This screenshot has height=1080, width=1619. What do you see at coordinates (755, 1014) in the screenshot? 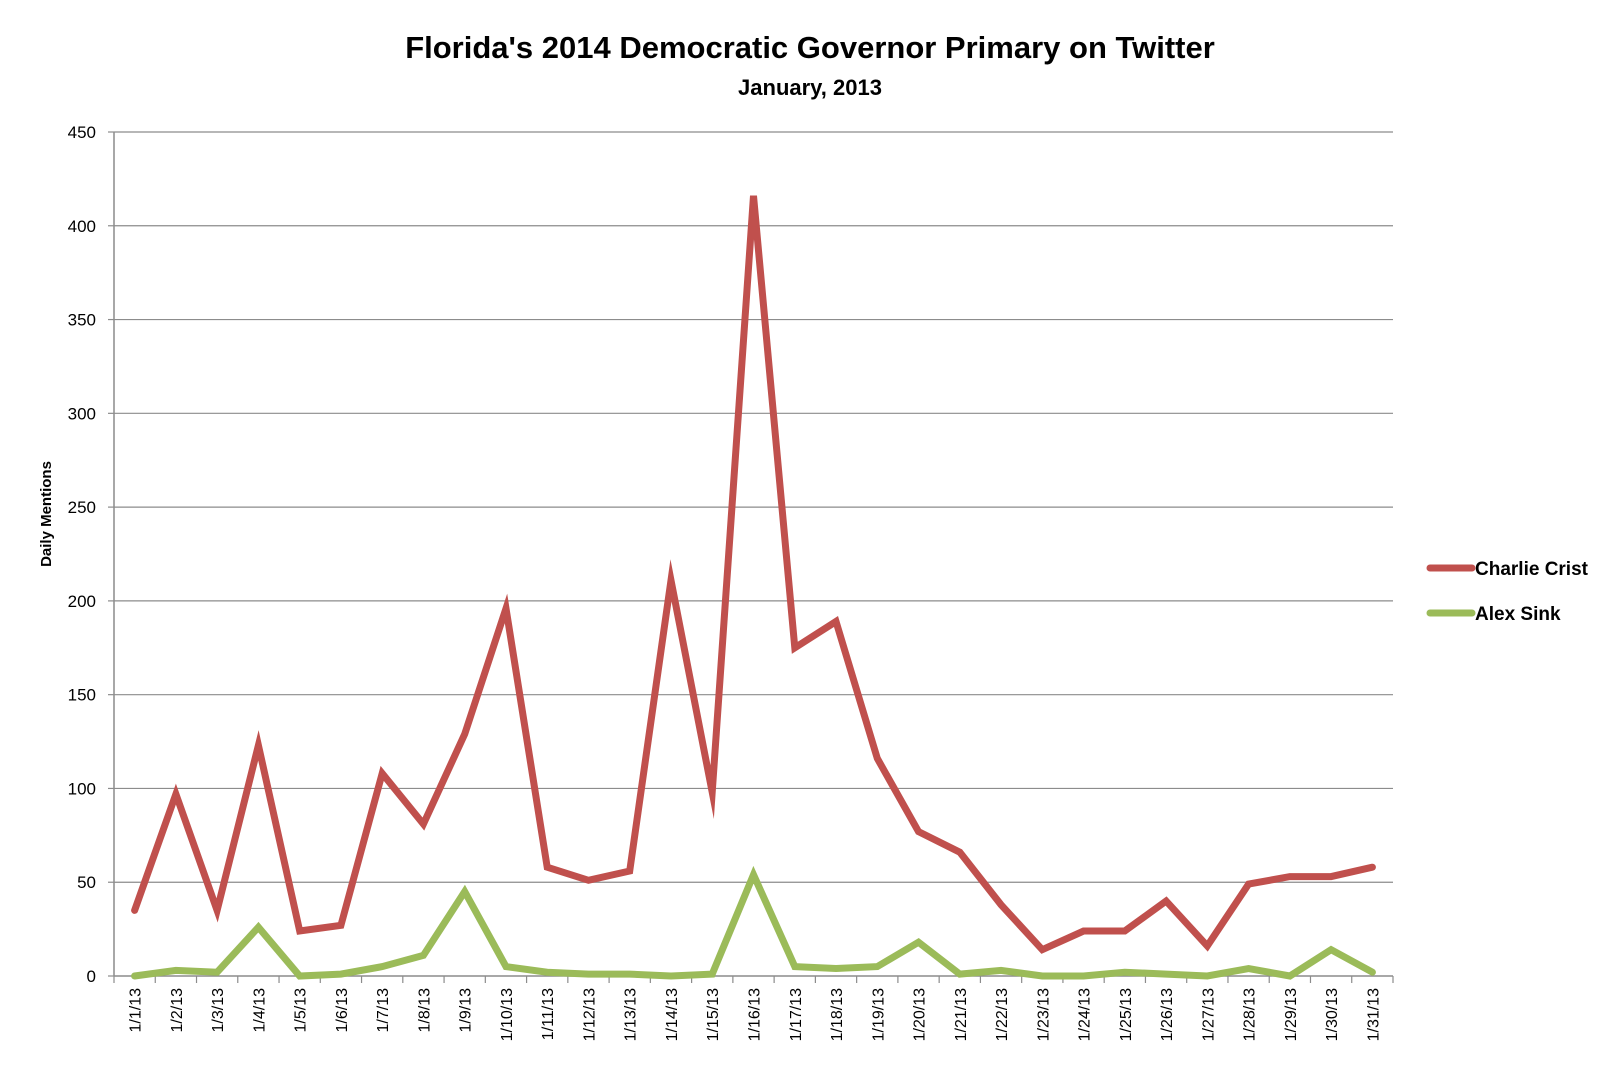
I see `x-tick-label: 1/16/13` at bounding box center [755, 1014].